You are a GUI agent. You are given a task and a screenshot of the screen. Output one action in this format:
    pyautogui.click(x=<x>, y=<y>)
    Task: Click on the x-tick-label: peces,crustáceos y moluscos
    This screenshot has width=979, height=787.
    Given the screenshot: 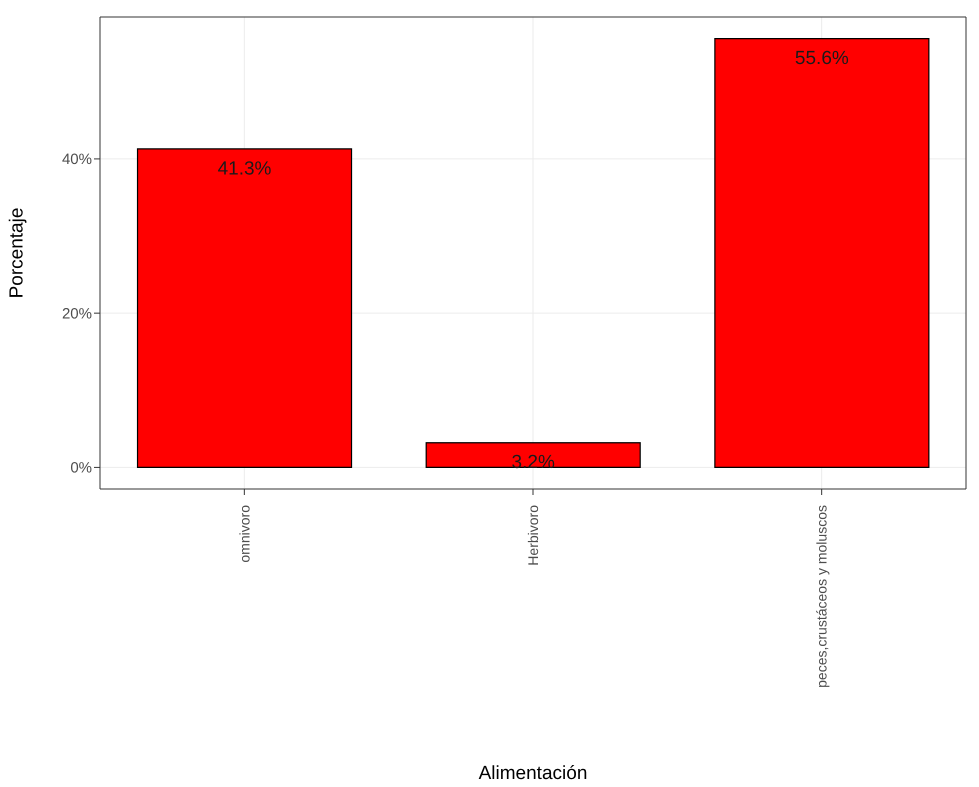 What is the action you would take?
    pyautogui.click(x=822, y=596)
    